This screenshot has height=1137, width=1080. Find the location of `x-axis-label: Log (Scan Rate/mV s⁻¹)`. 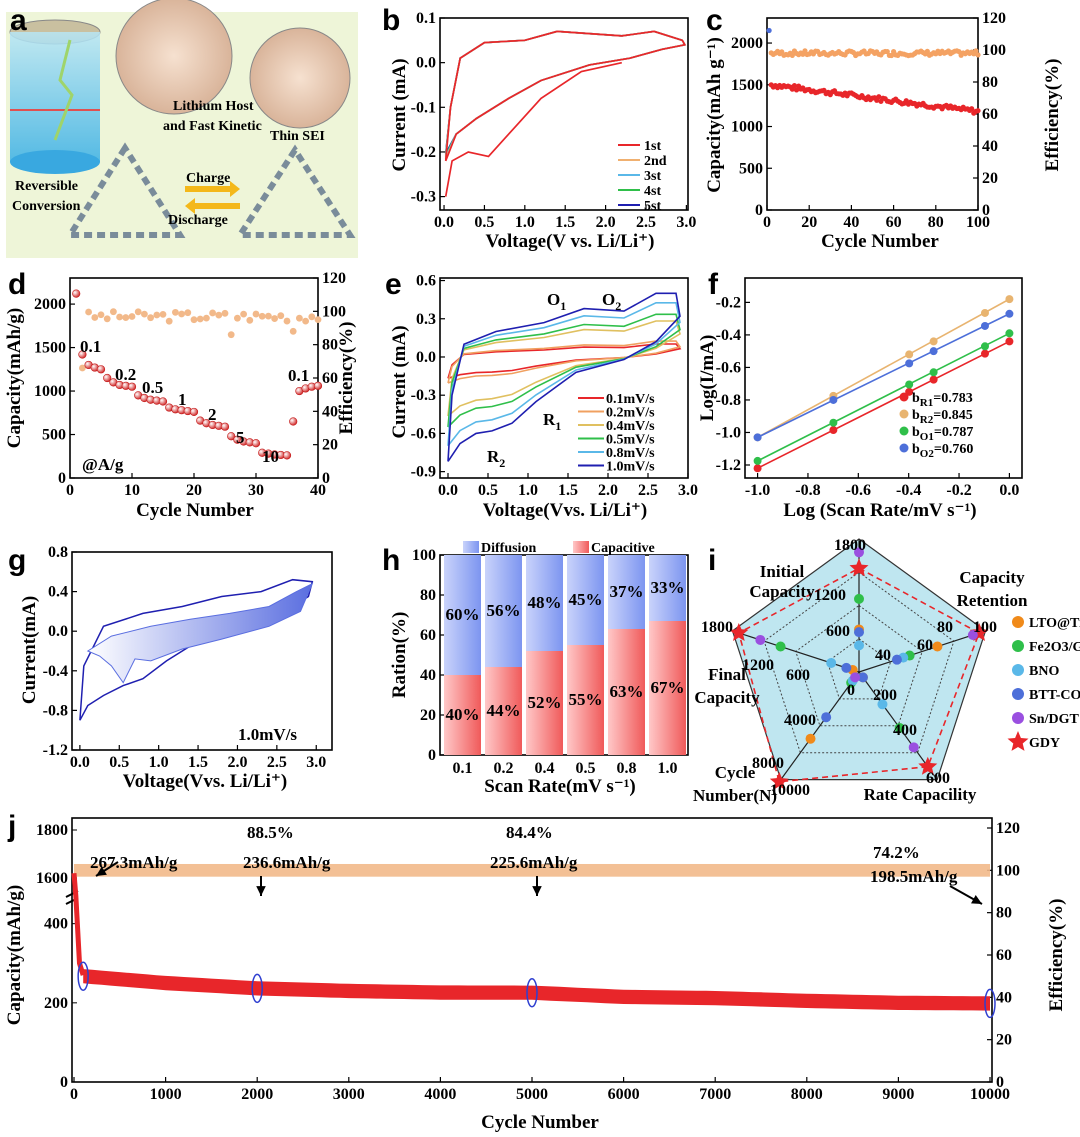

x-axis-label: Log (Scan Rate/mV s⁻¹) is located at coordinates (879, 510).